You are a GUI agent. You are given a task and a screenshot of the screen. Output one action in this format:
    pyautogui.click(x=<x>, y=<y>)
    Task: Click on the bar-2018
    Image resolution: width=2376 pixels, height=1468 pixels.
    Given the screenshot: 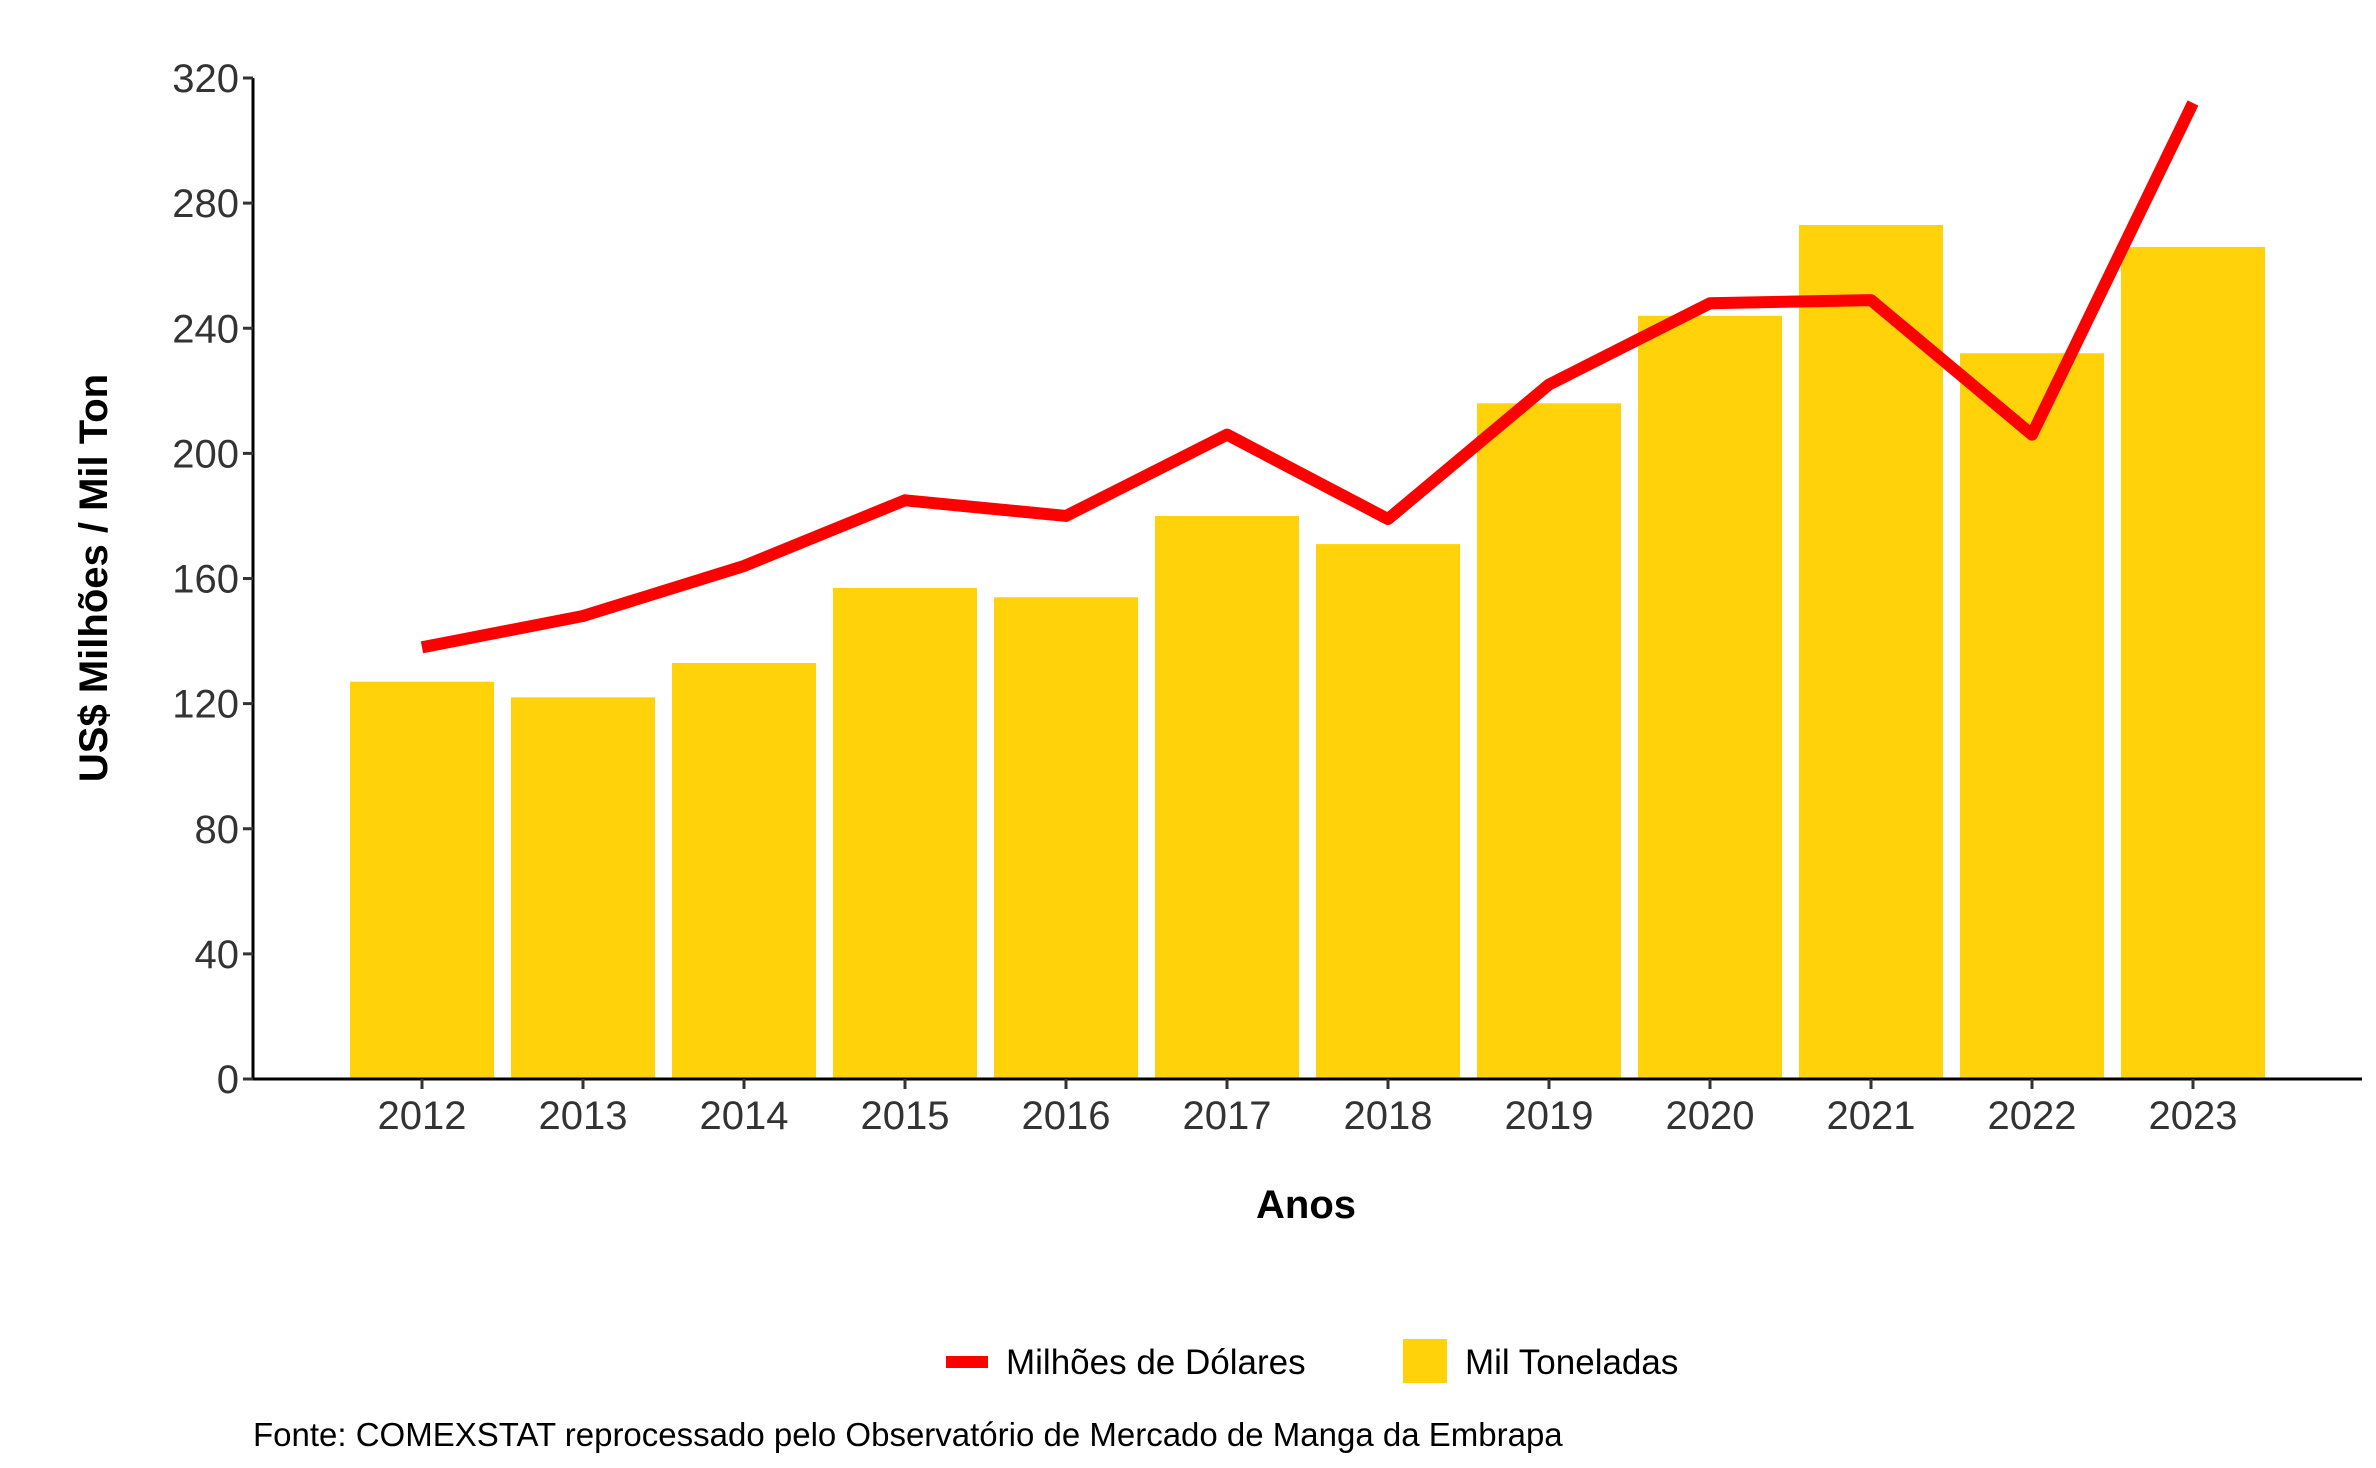 What is the action you would take?
    pyautogui.click(x=1388, y=811)
    